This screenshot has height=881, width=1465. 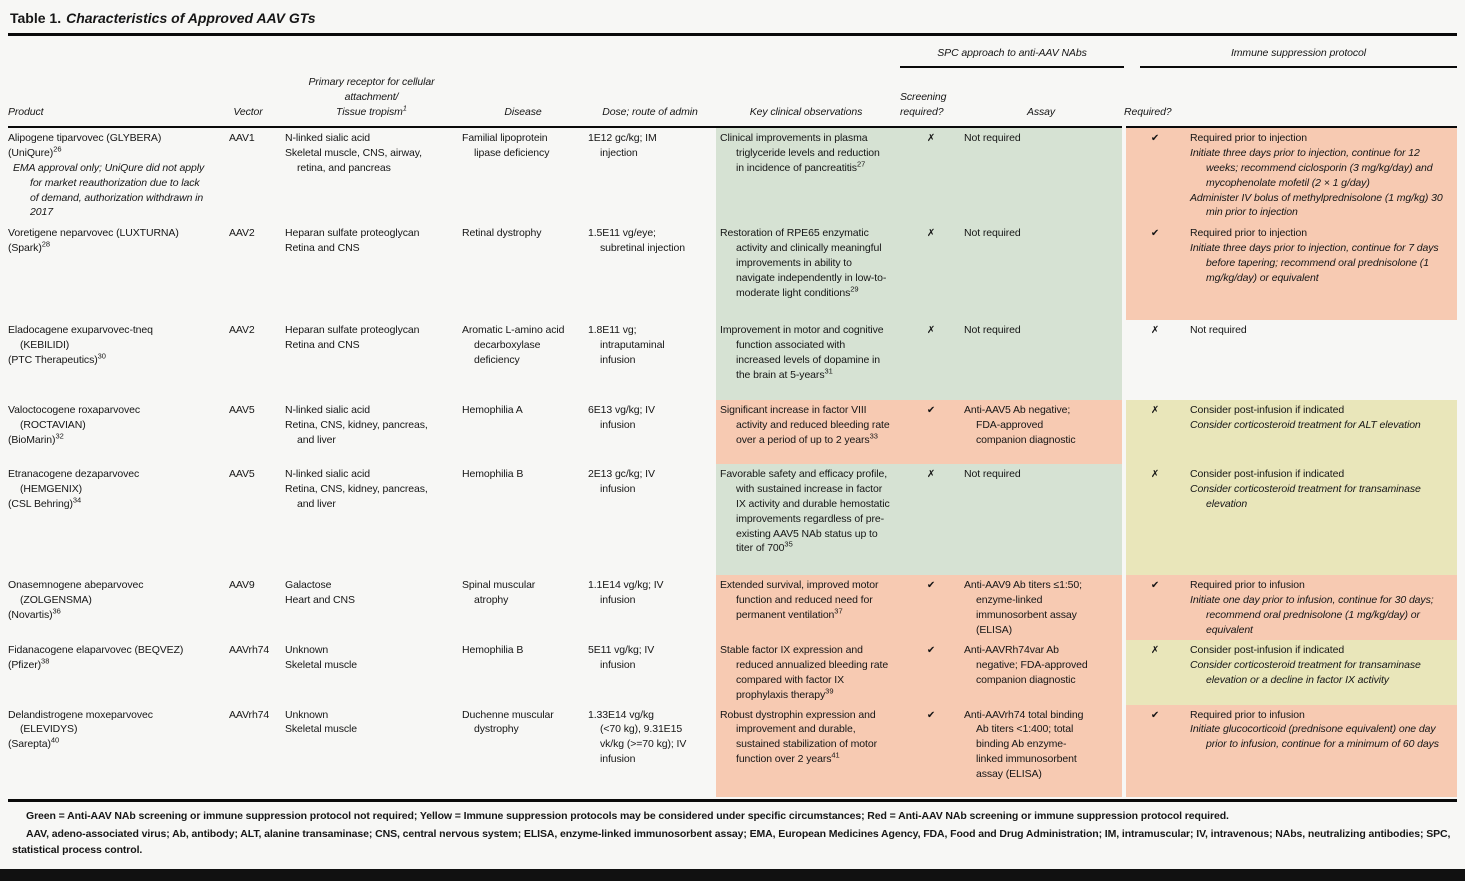 I want to click on dose-cell: 5E11 vg/kg; IV infusion, so click(x=621, y=657).